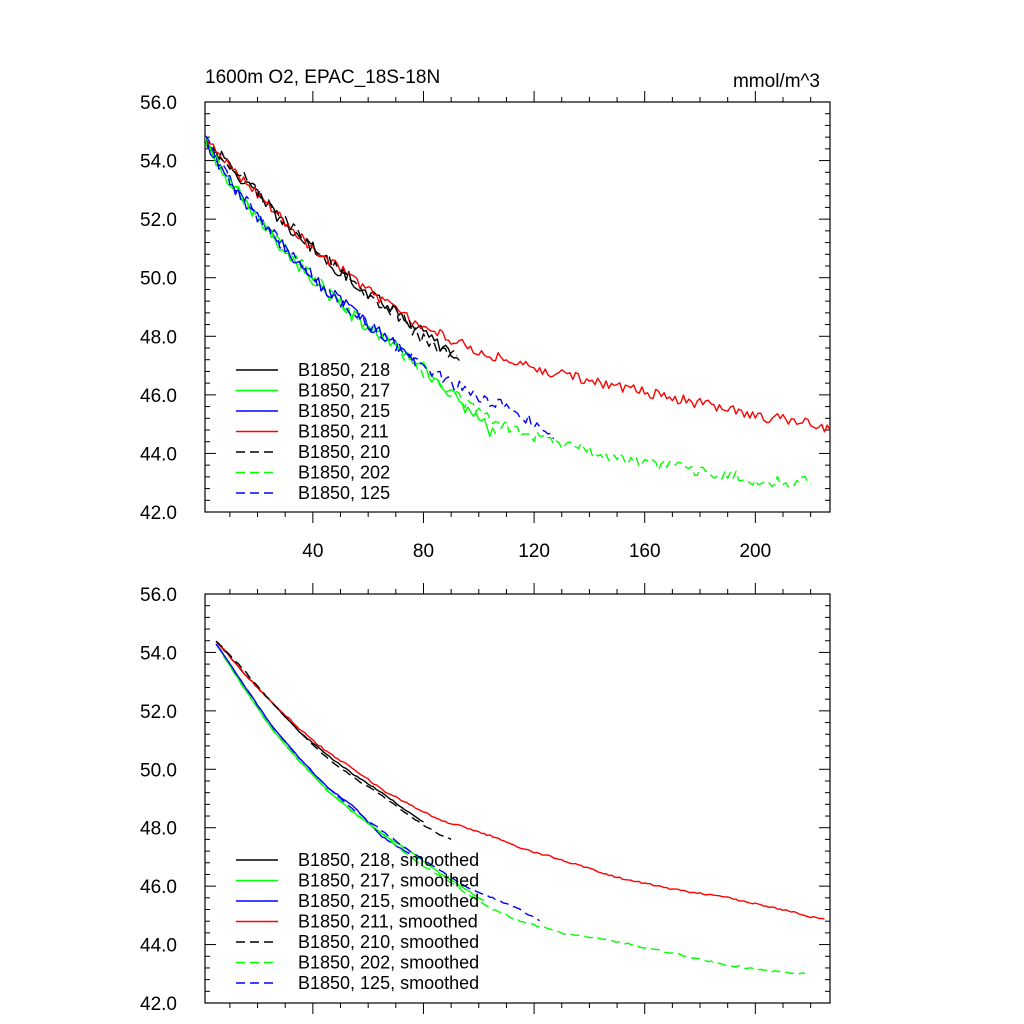 The image size is (1024, 1024). What do you see at coordinates (344, 452) in the screenshot?
I see `legend-label: B1850, 210` at bounding box center [344, 452].